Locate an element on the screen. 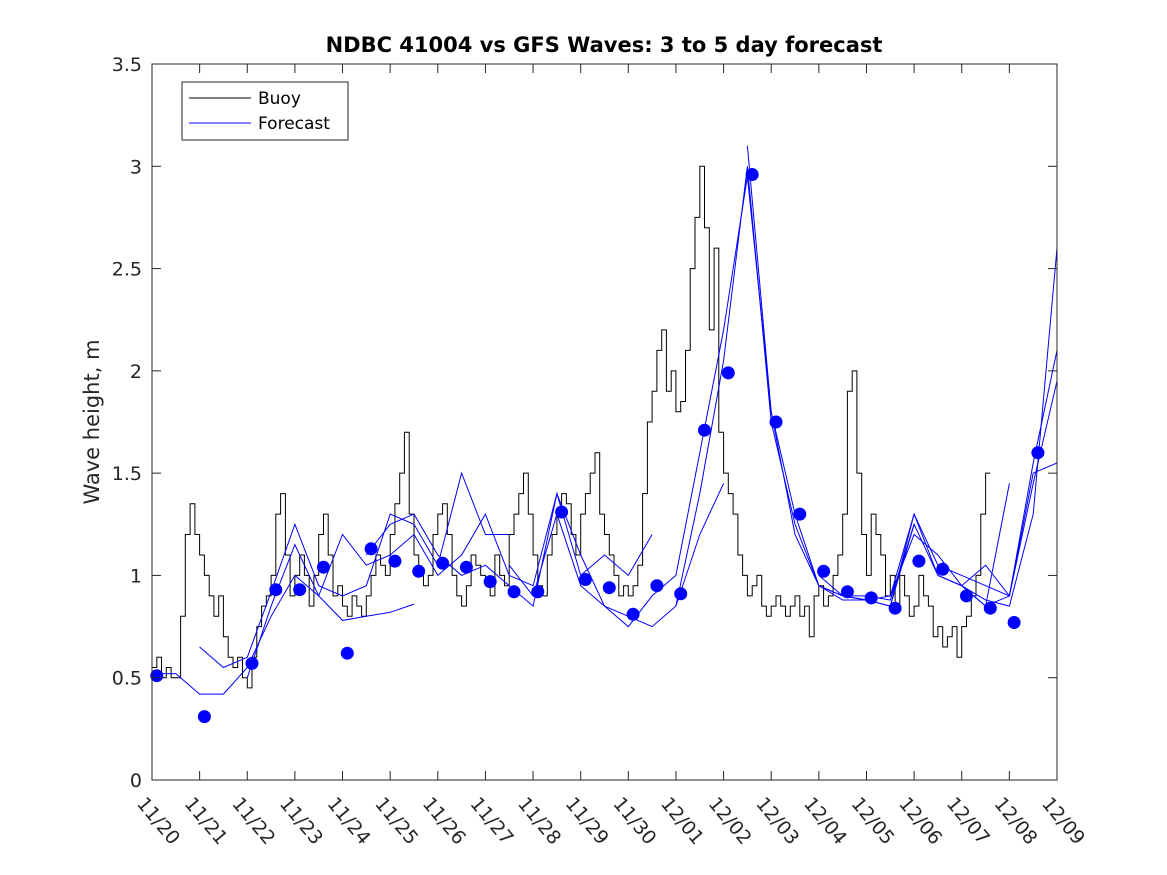  y-tick-label: 0.5 is located at coordinates (127, 679).